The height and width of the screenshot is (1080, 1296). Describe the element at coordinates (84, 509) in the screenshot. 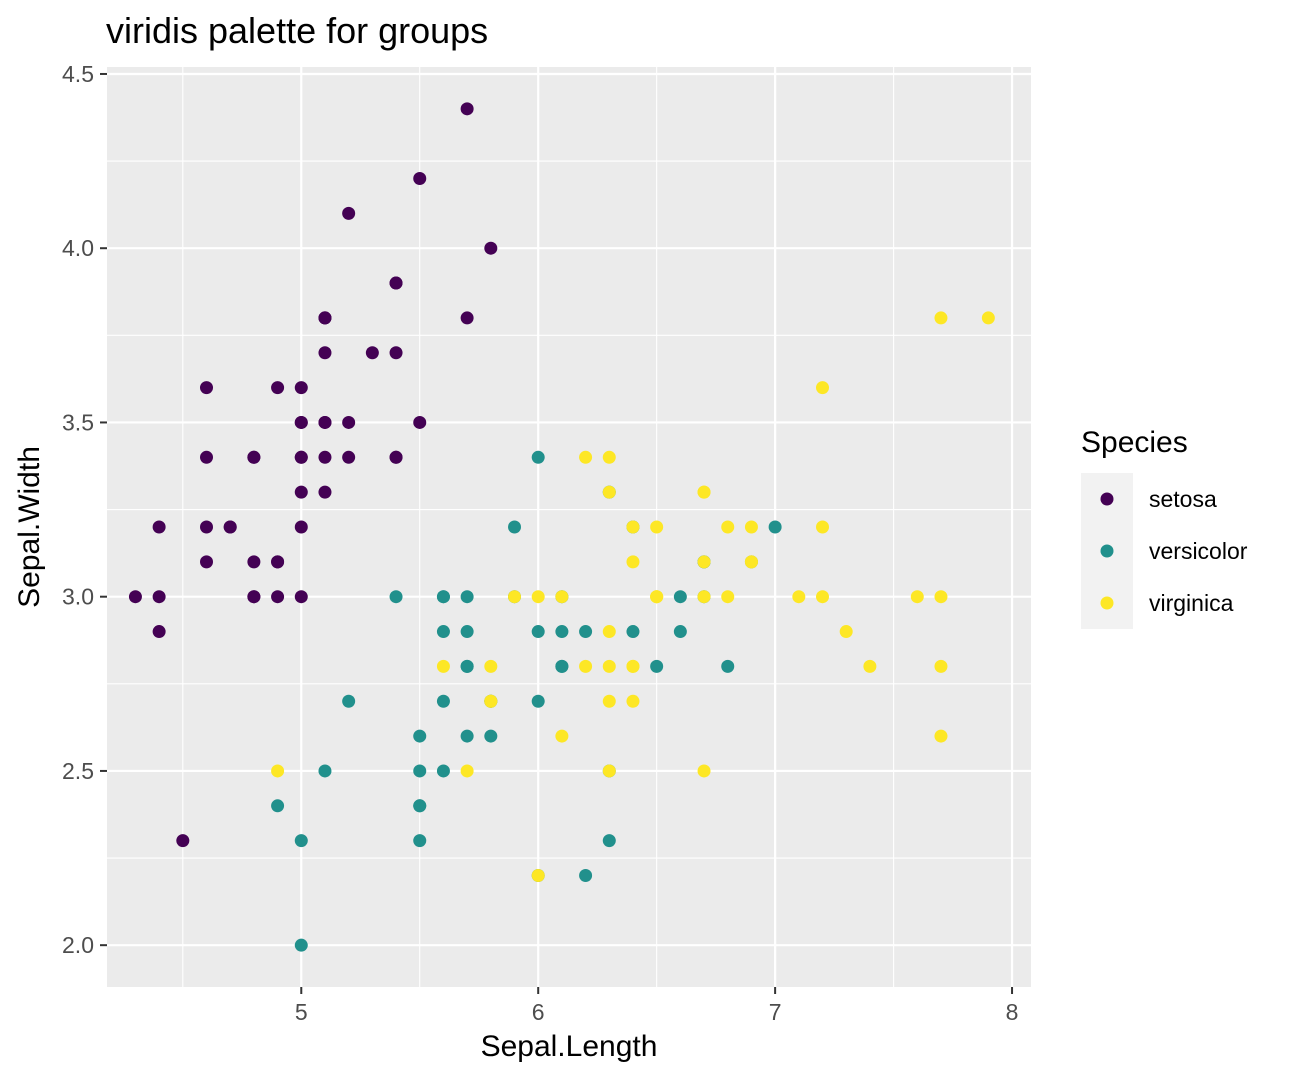

I see `y-axis: 2.0 2.5 3.0 3.5 4.0 4.5` at that location.